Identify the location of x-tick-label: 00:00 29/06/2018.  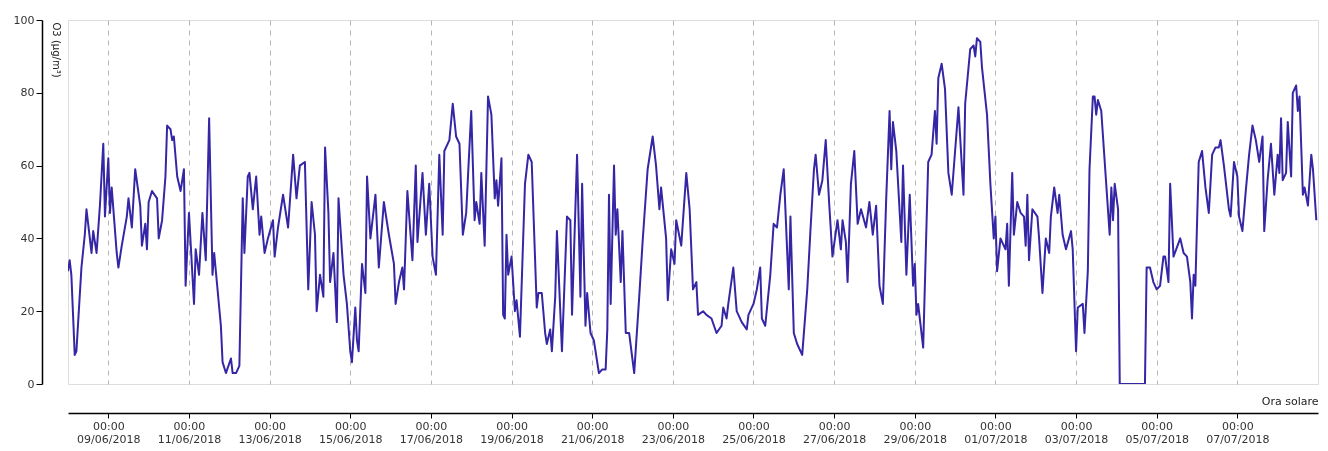
(915, 432).